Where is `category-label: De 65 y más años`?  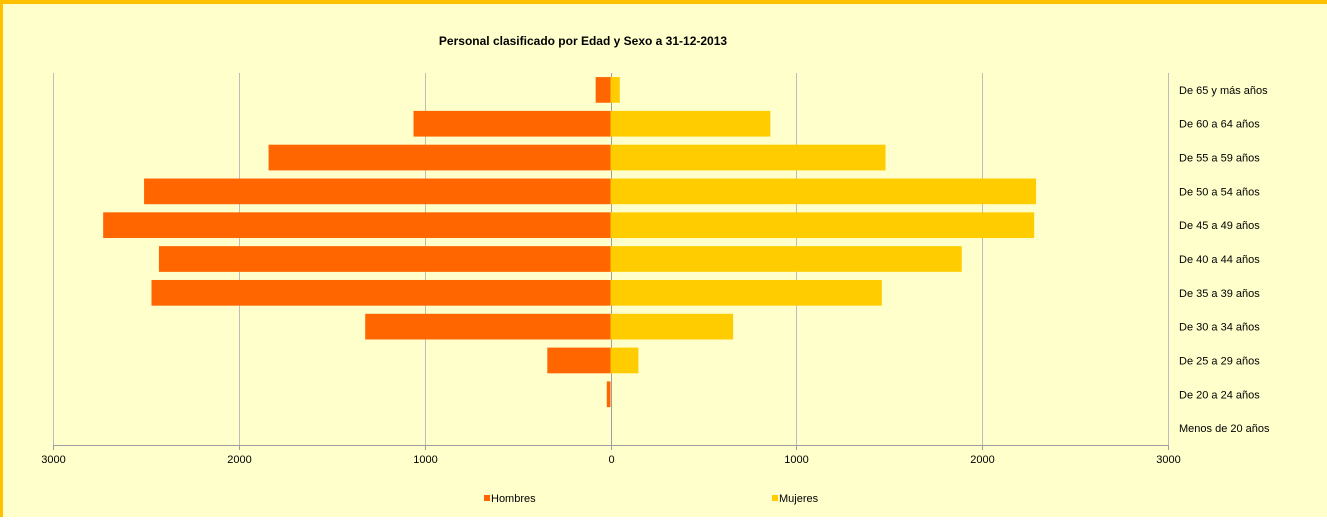
category-label: De 65 y más años is located at coordinates (1223, 91).